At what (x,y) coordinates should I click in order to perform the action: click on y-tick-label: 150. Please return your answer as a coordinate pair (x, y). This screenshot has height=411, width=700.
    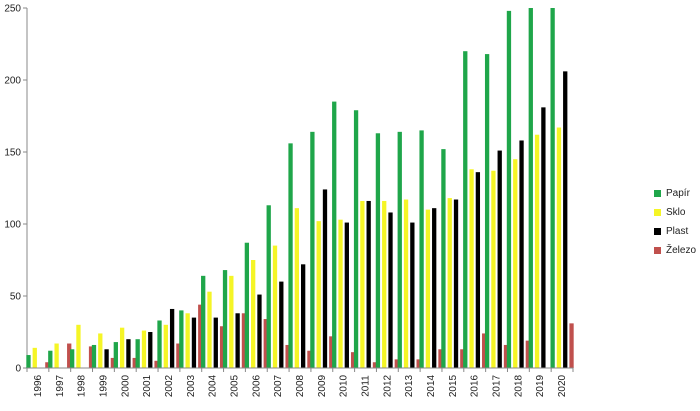
    Looking at the image, I should click on (12, 153).